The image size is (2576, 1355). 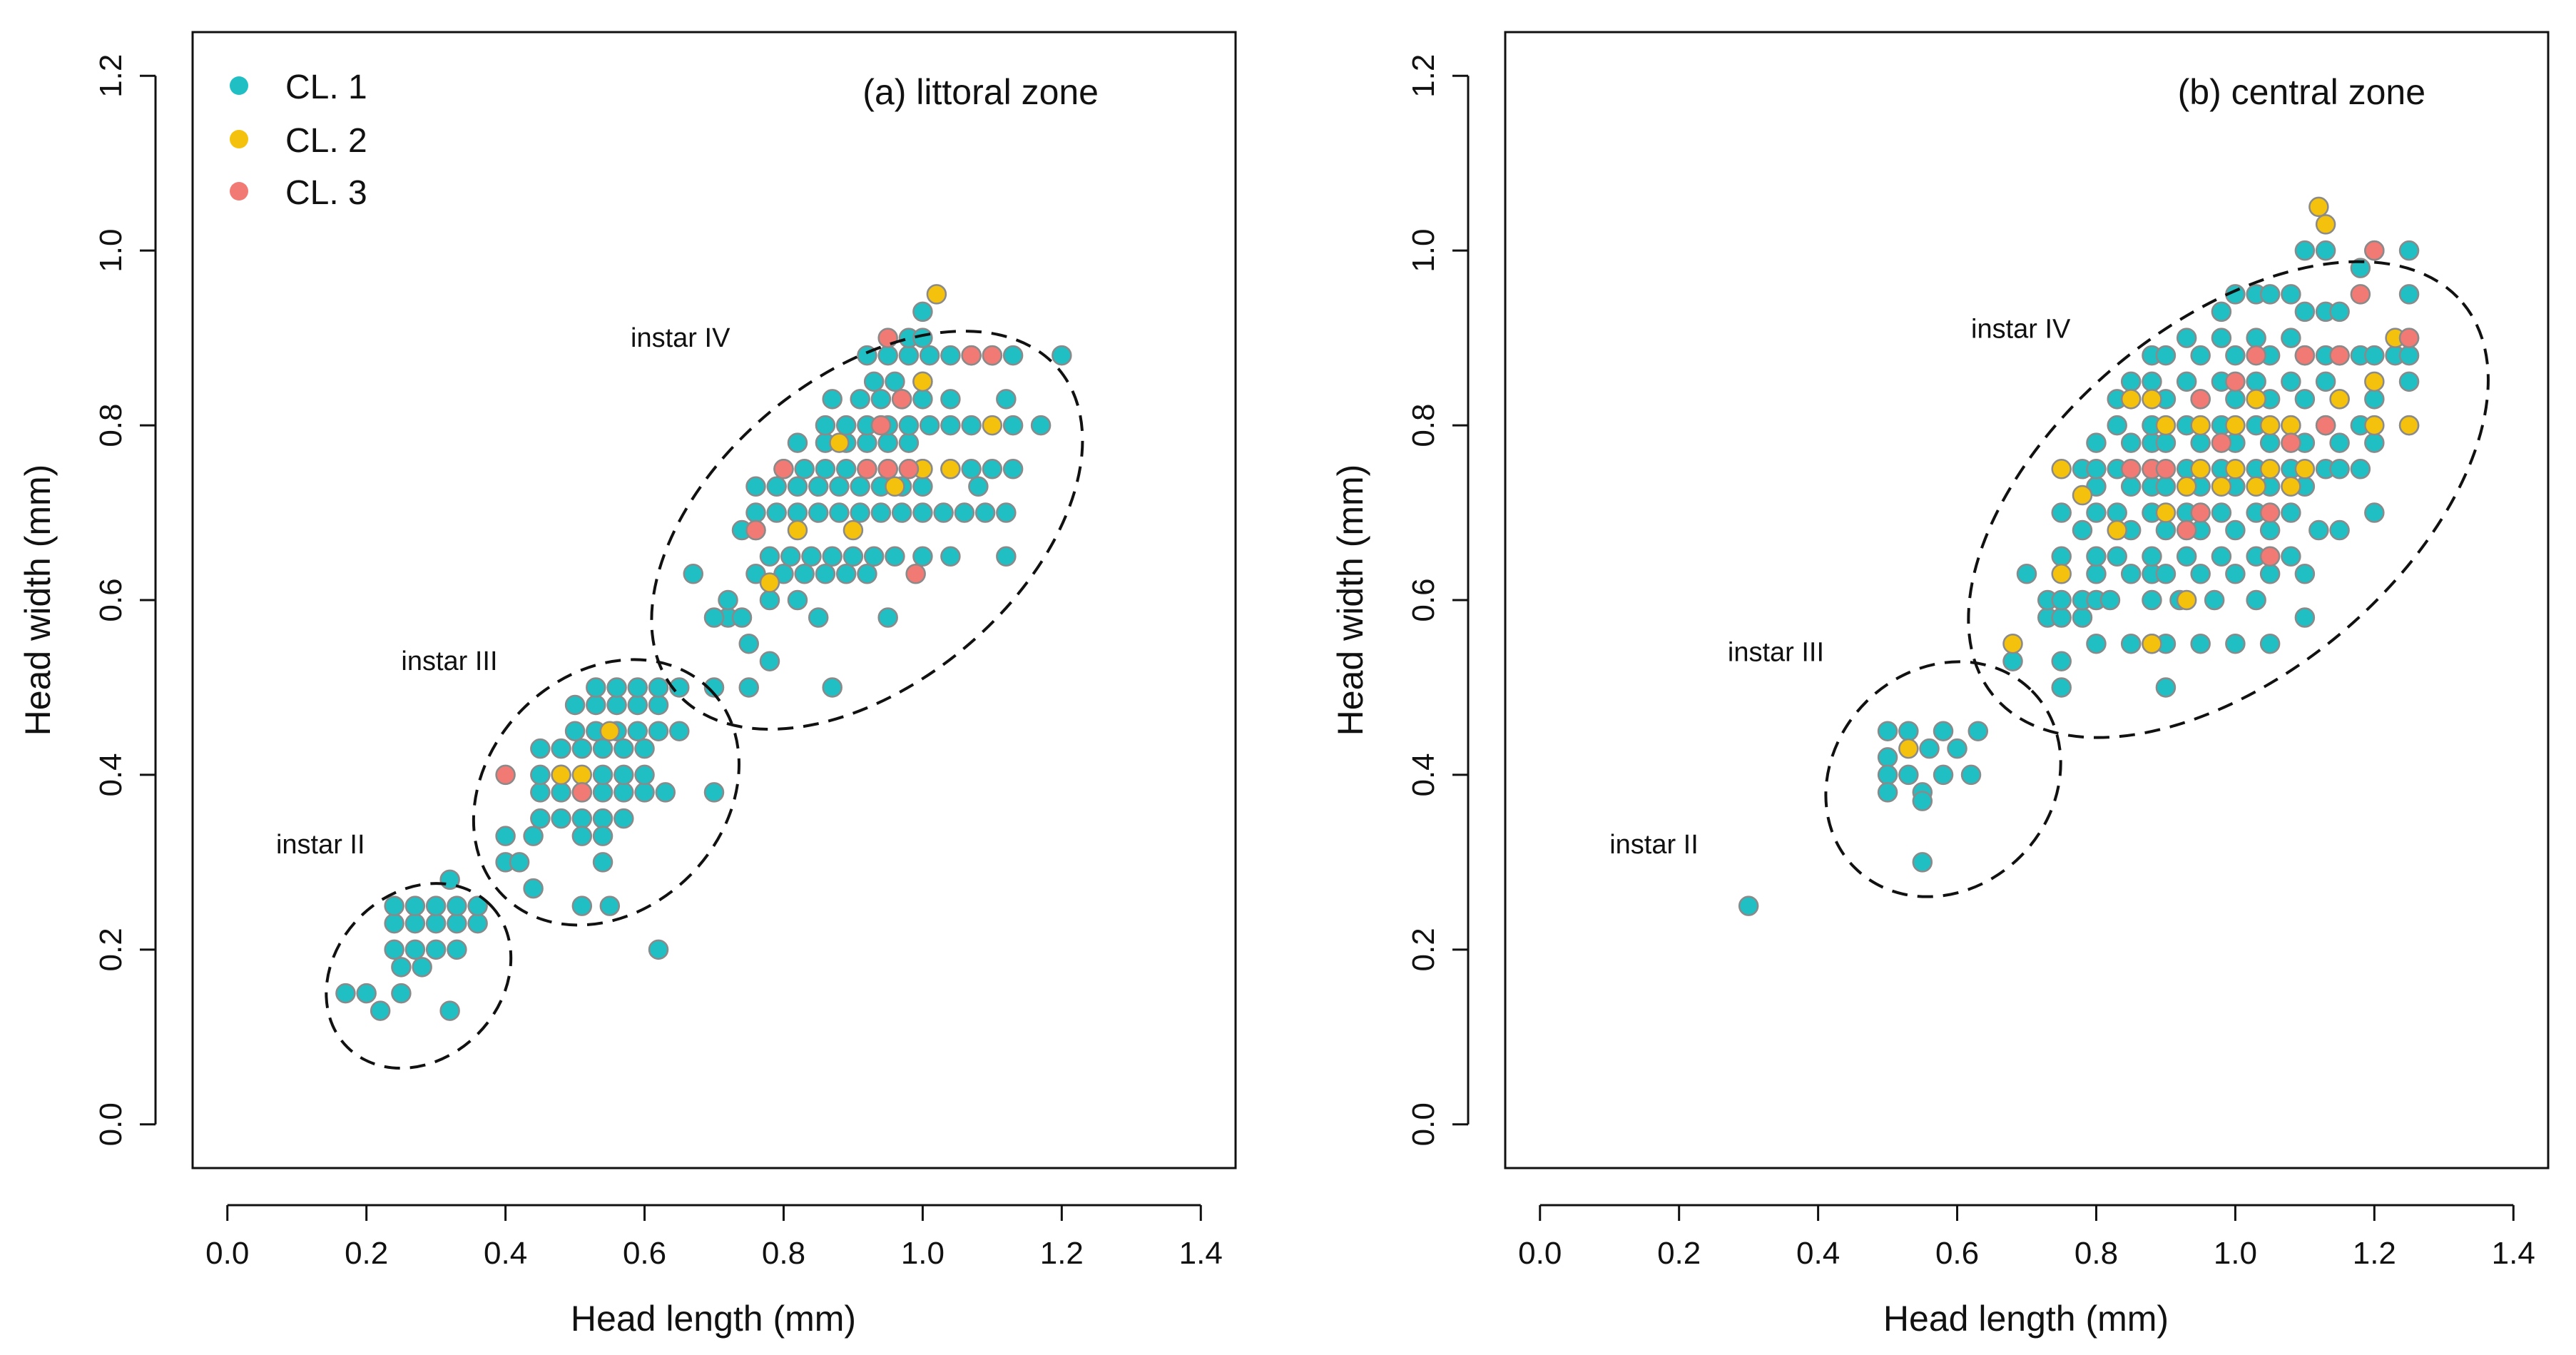 I want to click on instar-labels-littoral: instar II instar III instar IV, so click(x=503, y=591).